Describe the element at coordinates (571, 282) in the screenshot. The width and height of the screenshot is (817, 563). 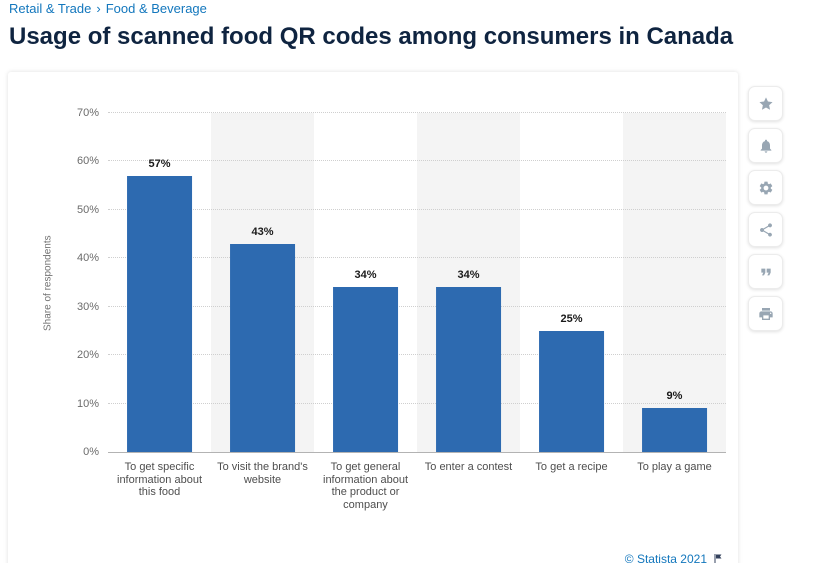
I see `chart-column: 25%` at that location.